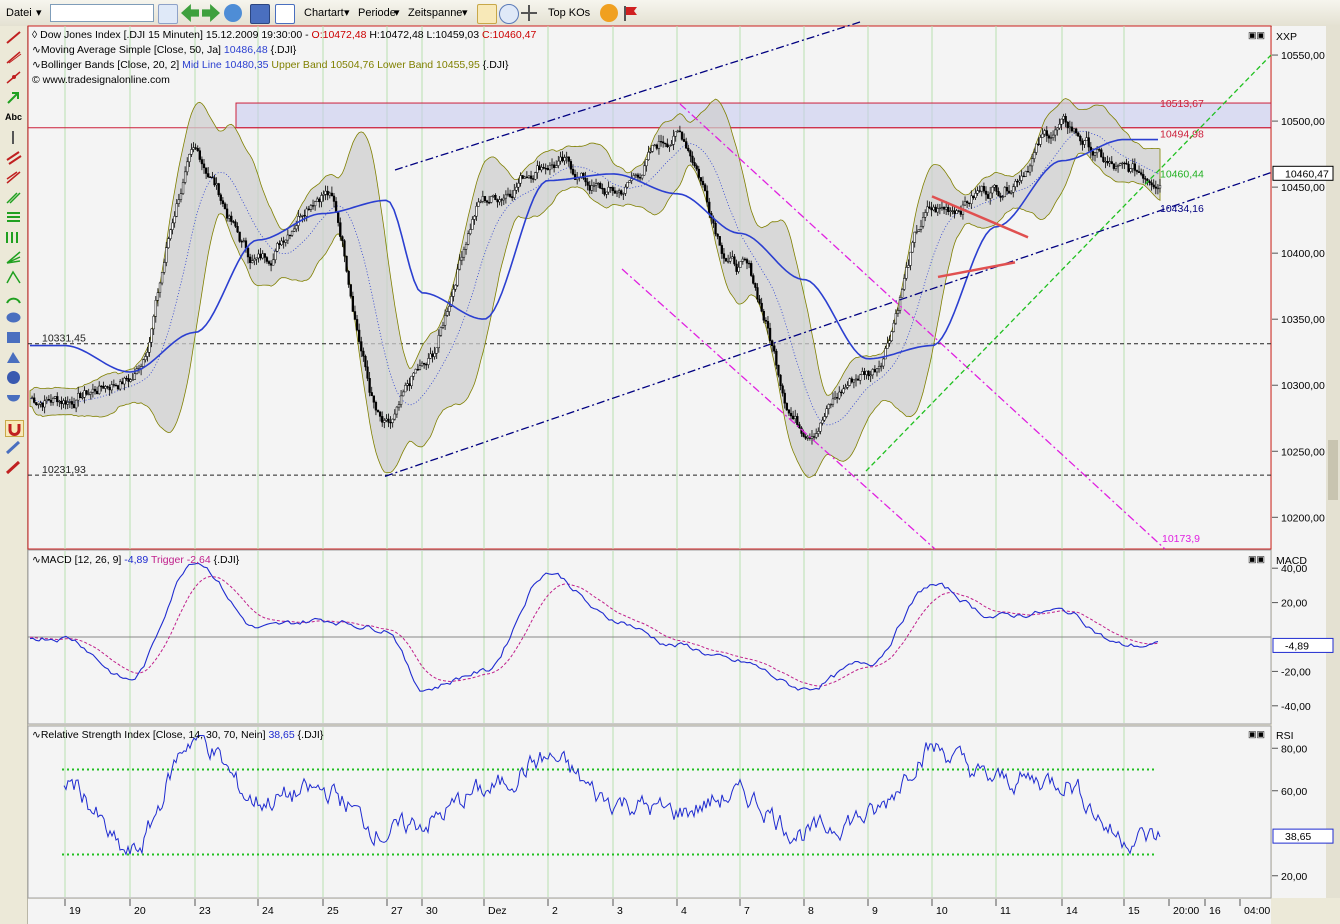  What do you see at coordinates (333, 911) in the screenshot?
I see `time-label-25: 25` at bounding box center [333, 911].